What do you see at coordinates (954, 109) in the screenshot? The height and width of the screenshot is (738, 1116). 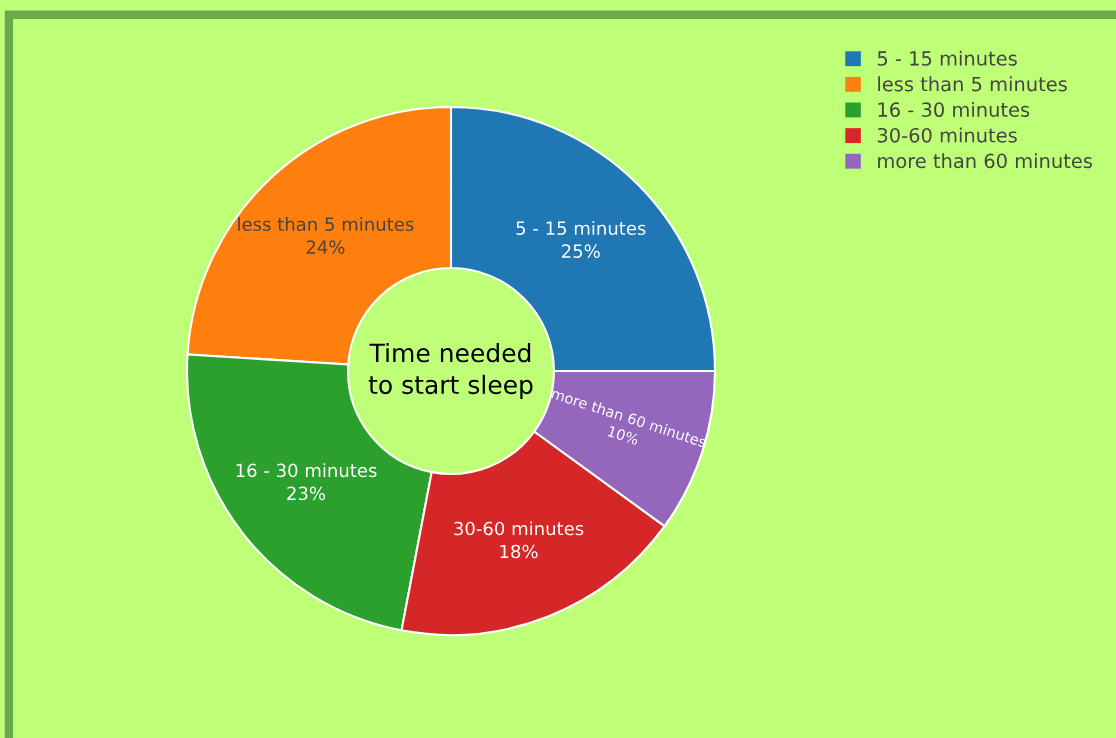 I see `legend-label: 16 - 30 minutes` at bounding box center [954, 109].